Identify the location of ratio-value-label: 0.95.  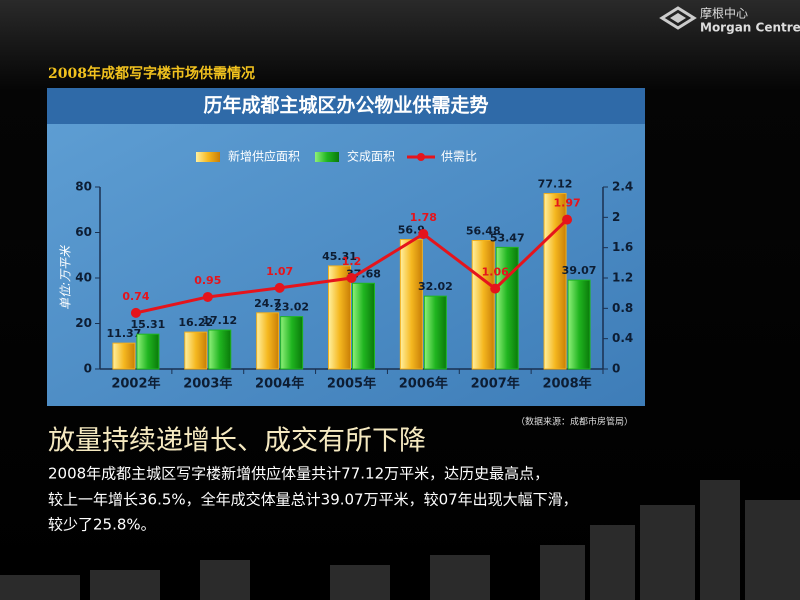
(207, 280).